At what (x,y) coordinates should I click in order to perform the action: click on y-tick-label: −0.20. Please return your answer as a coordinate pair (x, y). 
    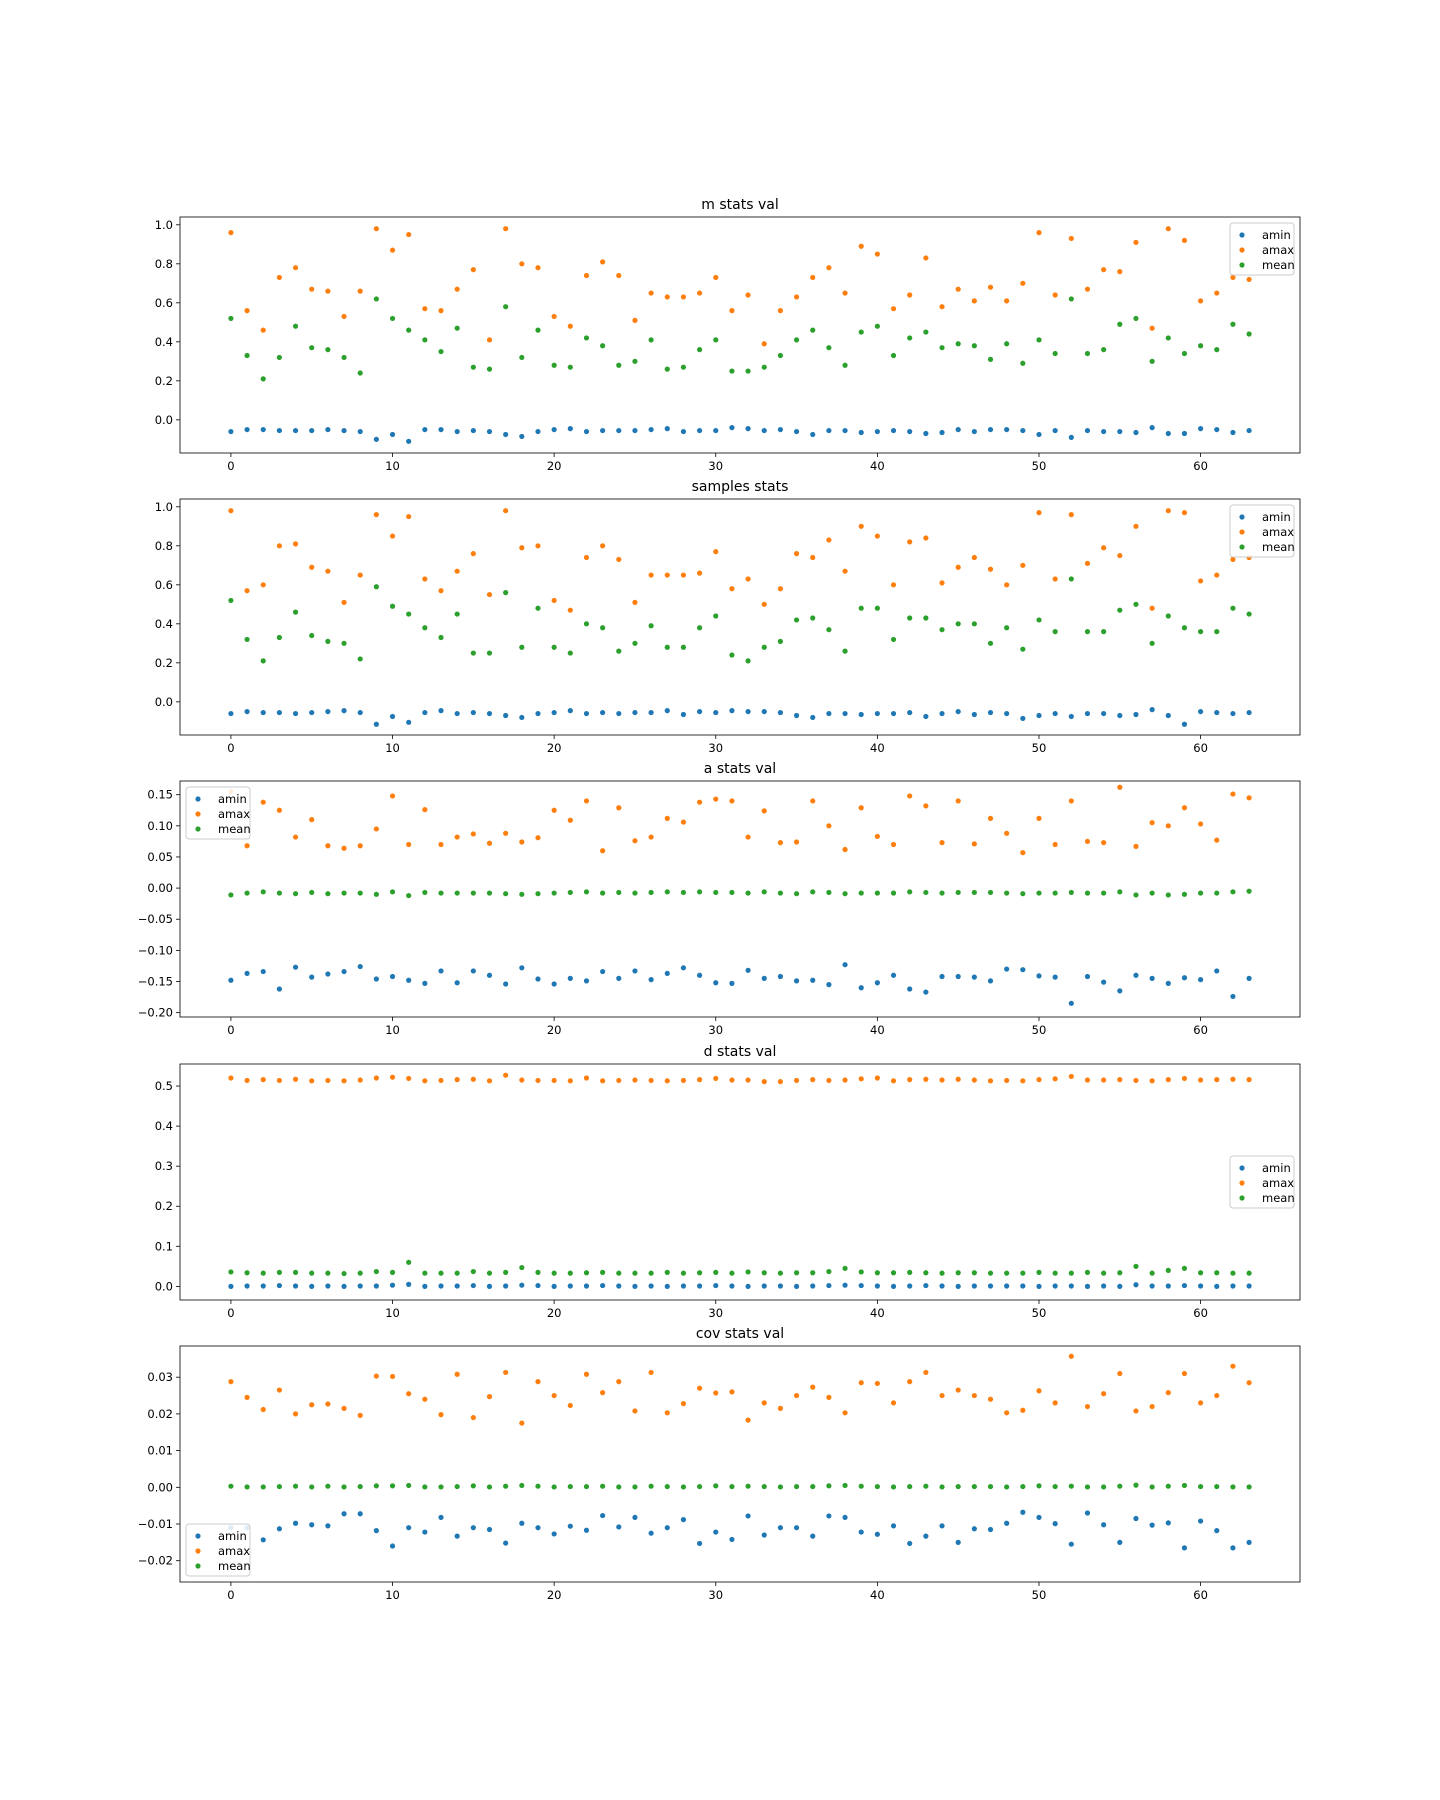
    Looking at the image, I should click on (155, 1013).